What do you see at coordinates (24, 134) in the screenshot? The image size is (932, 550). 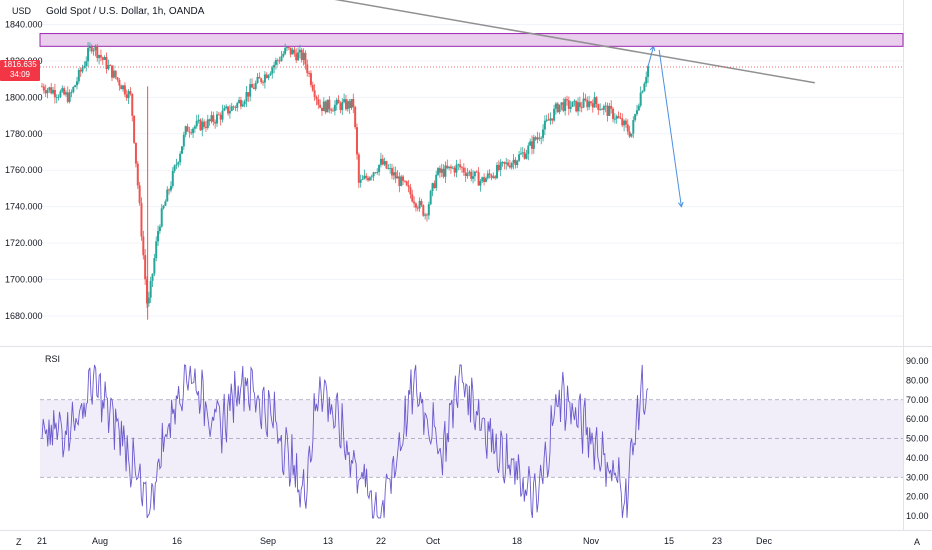 I see `price-tick-label: 1780.000` at bounding box center [24, 134].